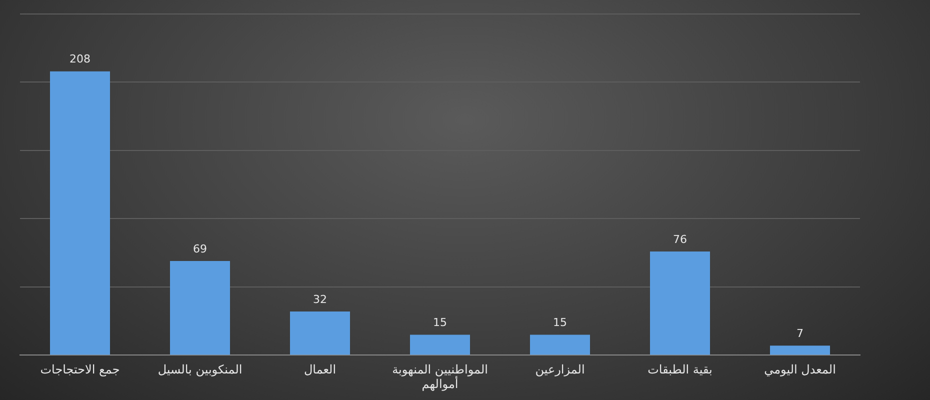  I want to click on data-label: 76, so click(680, 239).